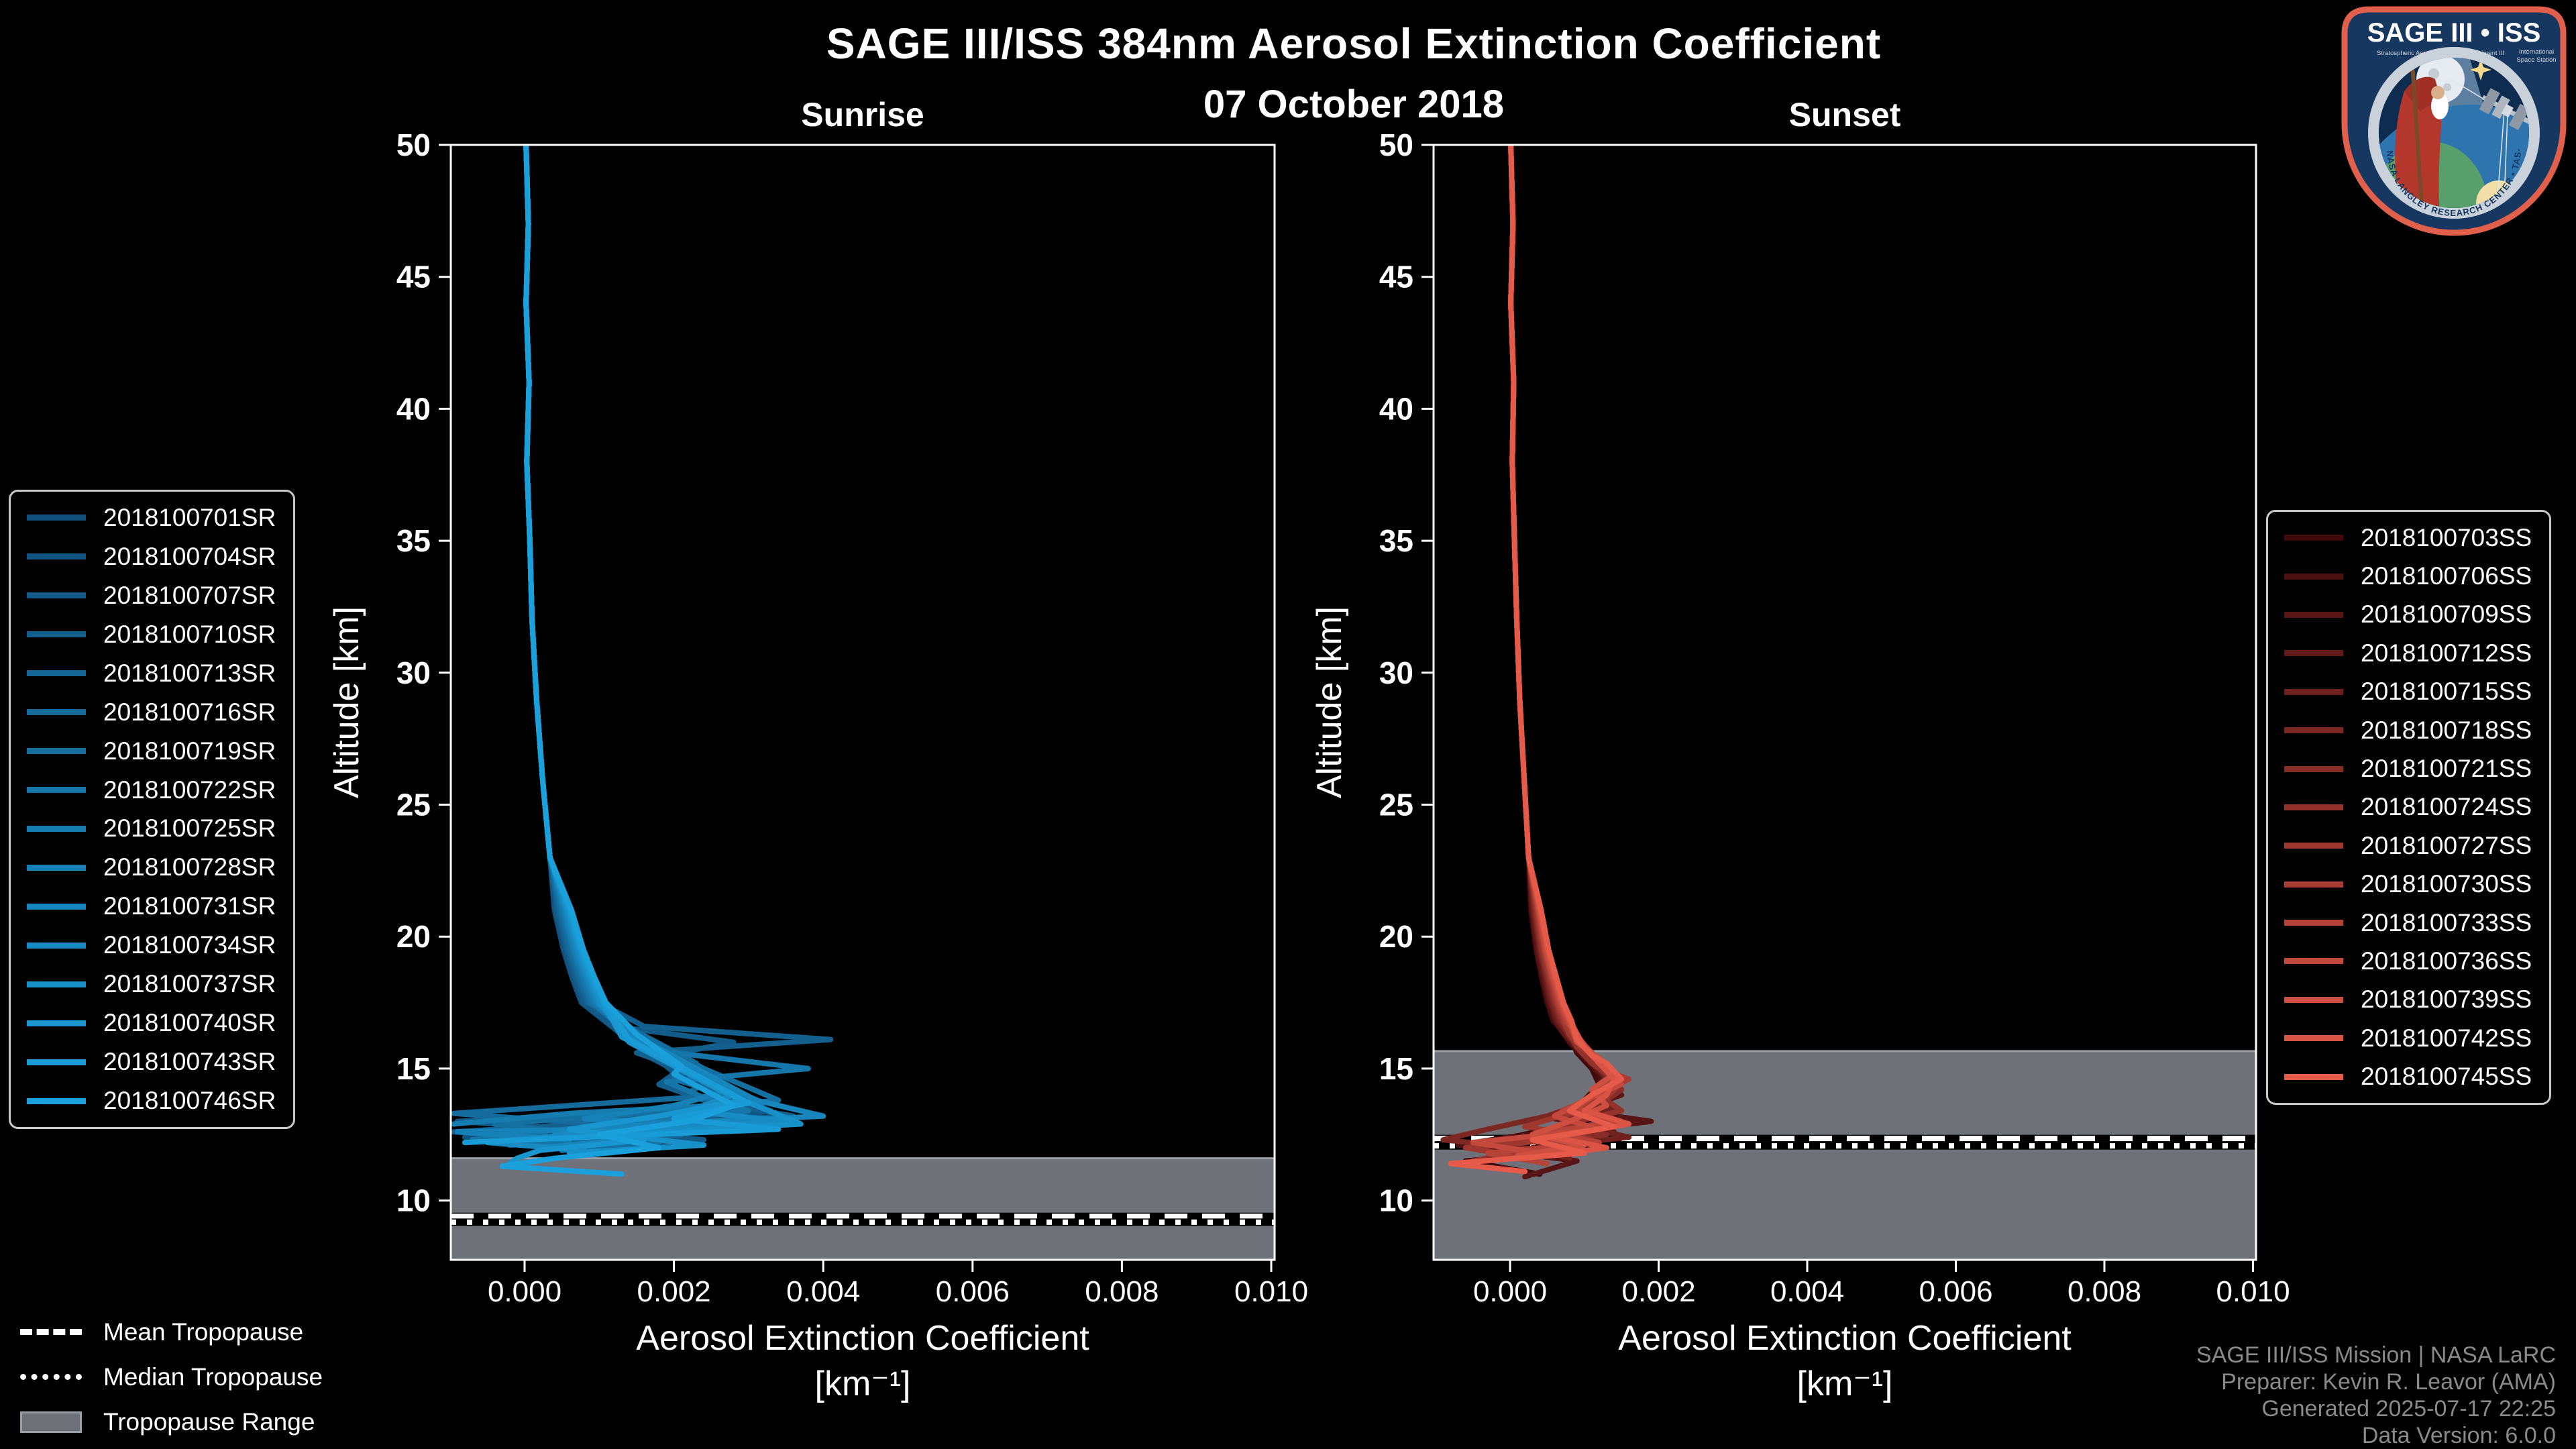 The image size is (2576, 1449). What do you see at coordinates (2388, 1382) in the screenshot?
I see `attribution-preparer: Preparer: Kevin R. Leavor (AMA)` at bounding box center [2388, 1382].